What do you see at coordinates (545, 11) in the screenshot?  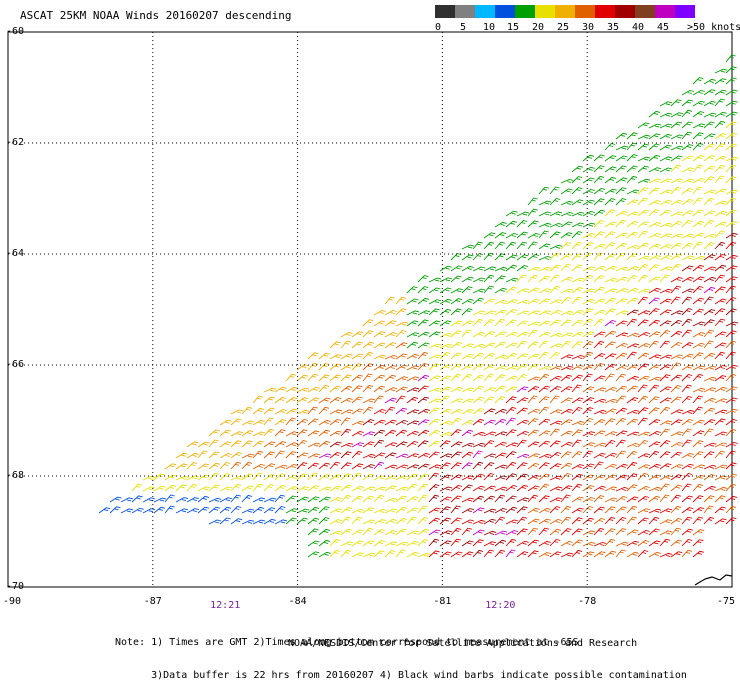 I see `colorbar-swatch` at bounding box center [545, 11].